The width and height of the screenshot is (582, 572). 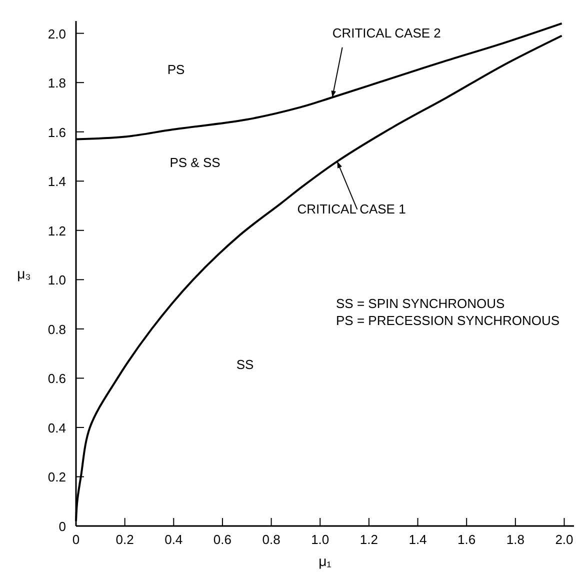 What do you see at coordinates (57, 230) in the screenshot?
I see `y-tick-label: 1.2` at bounding box center [57, 230].